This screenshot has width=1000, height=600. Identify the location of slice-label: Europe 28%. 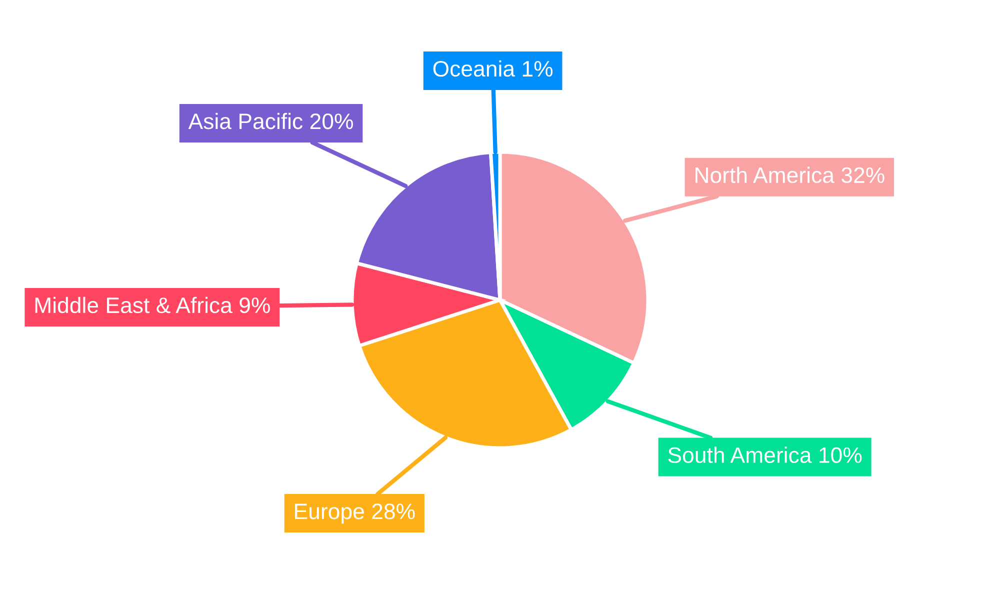
(355, 514).